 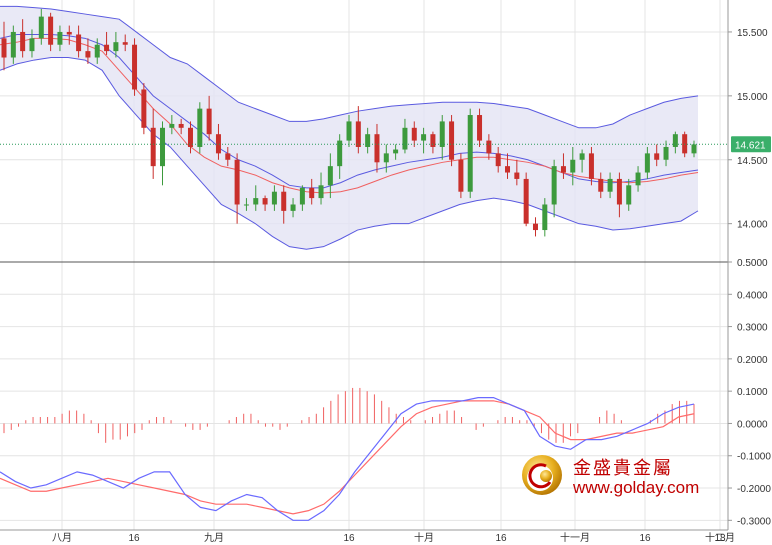 What do you see at coordinates (754, 489) in the screenshot?
I see `macd-tick-label: -0.2000` at bounding box center [754, 489].